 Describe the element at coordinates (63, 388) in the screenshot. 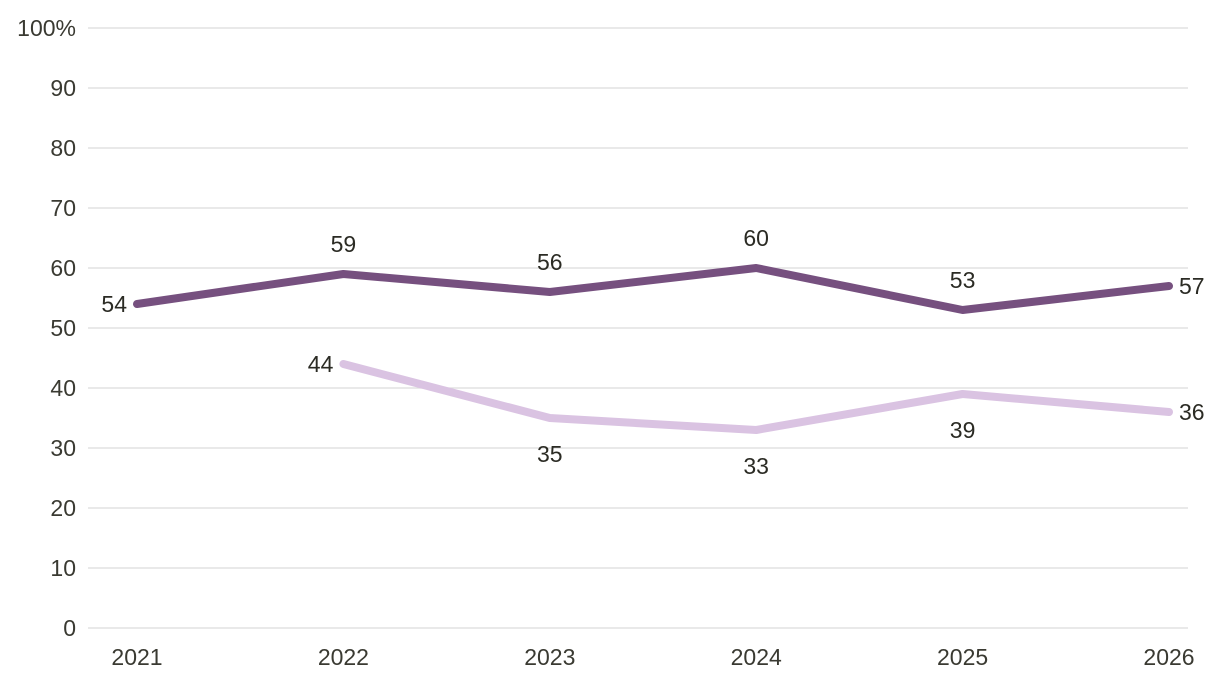

I see `y-tick-label: 40` at that location.